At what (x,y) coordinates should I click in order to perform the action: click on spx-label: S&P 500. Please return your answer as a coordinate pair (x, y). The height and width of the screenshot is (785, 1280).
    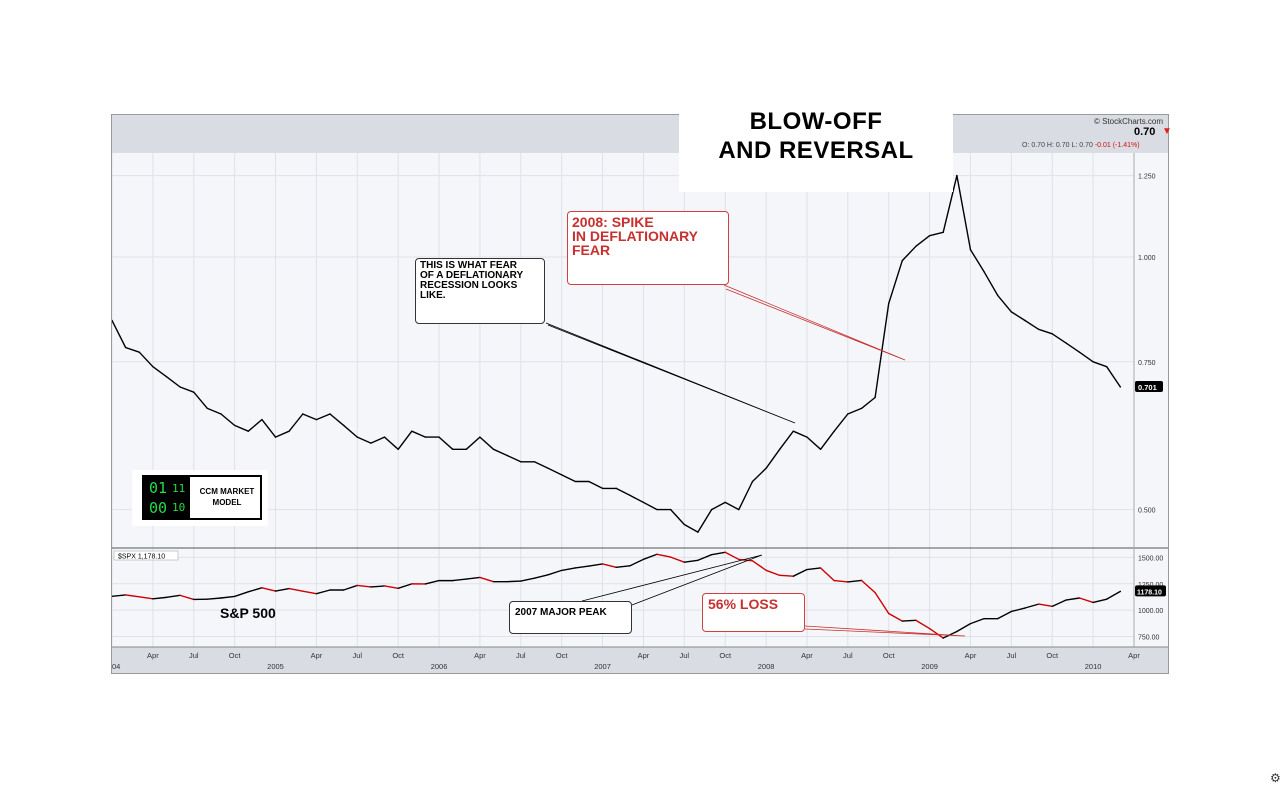
    Looking at the image, I should click on (248, 613).